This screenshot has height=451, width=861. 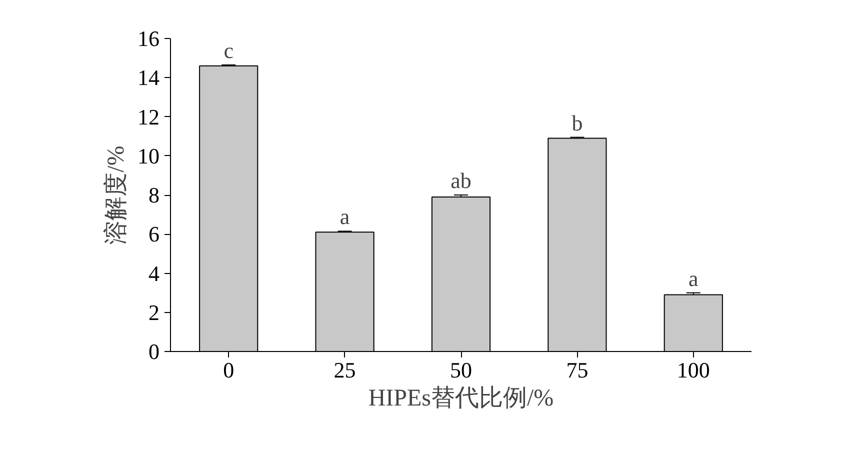 I want to click on y-tick-label: 16, so click(x=149, y=38).